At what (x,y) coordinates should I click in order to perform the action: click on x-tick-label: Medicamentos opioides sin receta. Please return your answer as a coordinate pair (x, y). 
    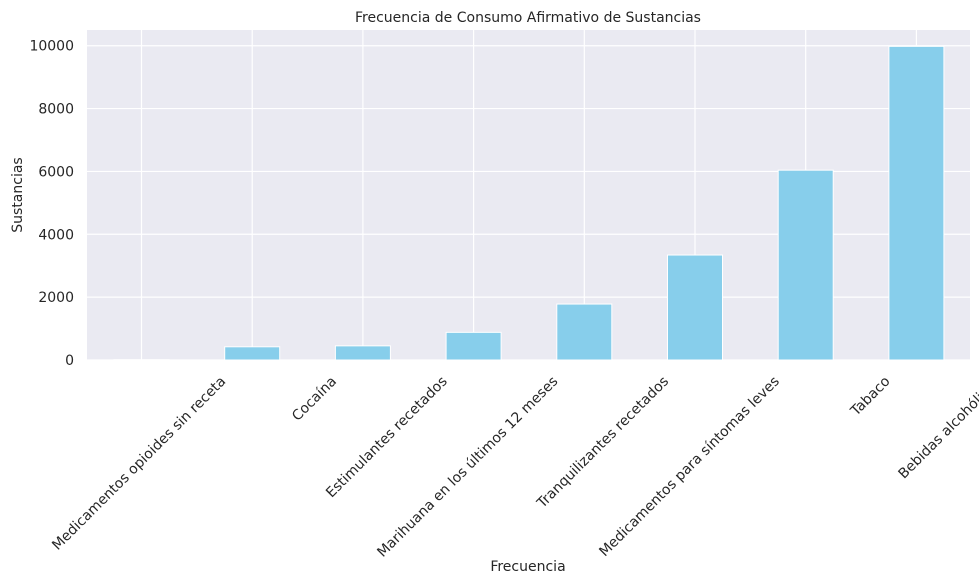
    Looking at the image, I should click on (139, 464).